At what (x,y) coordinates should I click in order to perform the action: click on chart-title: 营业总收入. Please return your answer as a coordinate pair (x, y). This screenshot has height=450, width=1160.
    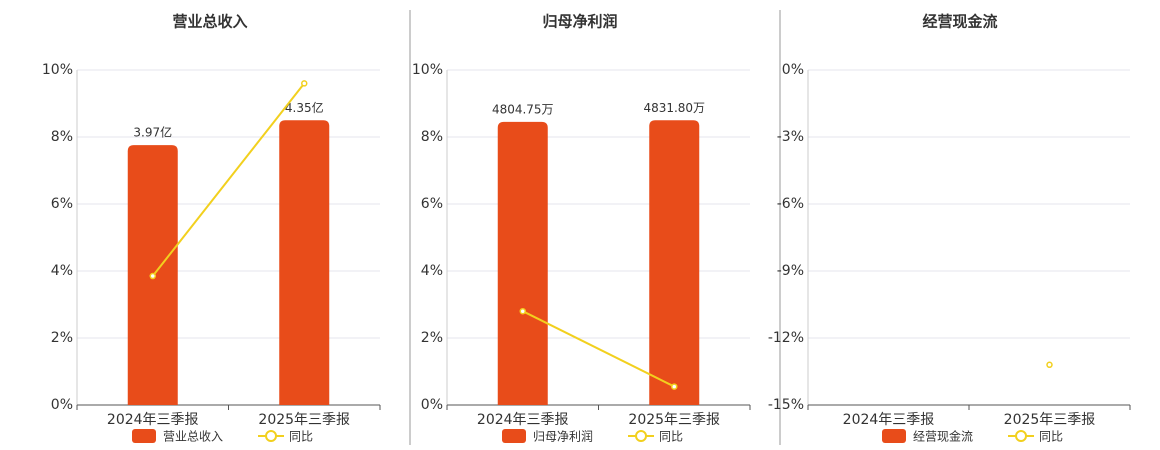
    Looking at the image, I should click on (209, 22).